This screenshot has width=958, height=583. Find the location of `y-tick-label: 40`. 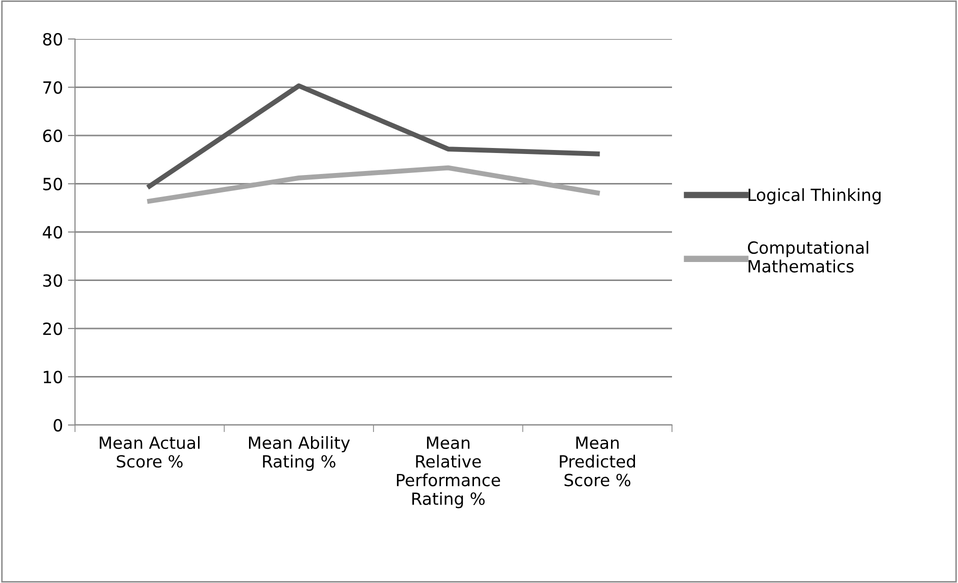

y-tick-label: 40 is located at coordinates (52, 232).